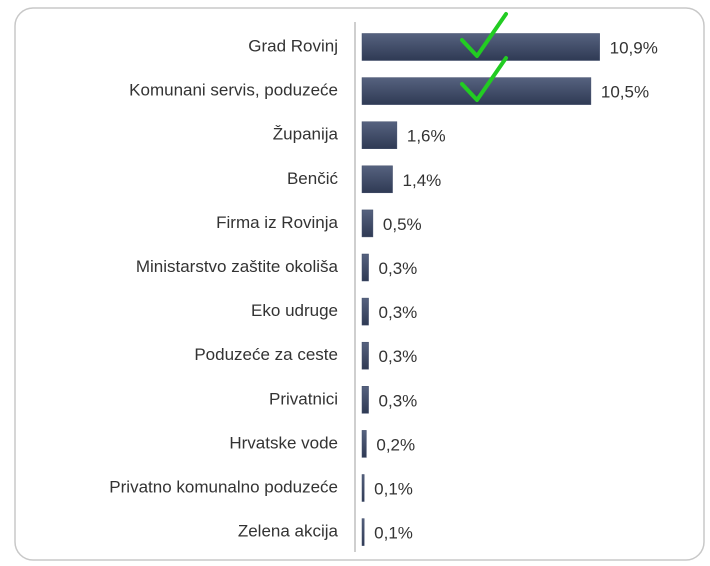 Image resolution: width=710 pixels, height=566 pixels. What do you see at coordinates (625, 92) in the screenshot?
I see `data-label: 10,5%` at bounding box center [625, 92].